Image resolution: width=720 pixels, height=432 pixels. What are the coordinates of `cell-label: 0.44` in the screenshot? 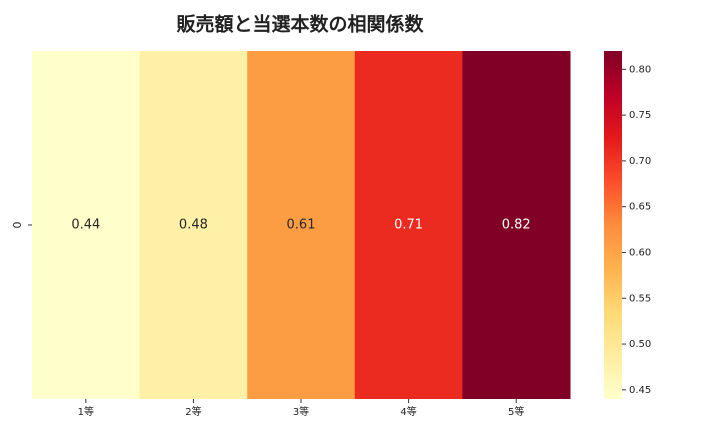 It's located at (85, 225).